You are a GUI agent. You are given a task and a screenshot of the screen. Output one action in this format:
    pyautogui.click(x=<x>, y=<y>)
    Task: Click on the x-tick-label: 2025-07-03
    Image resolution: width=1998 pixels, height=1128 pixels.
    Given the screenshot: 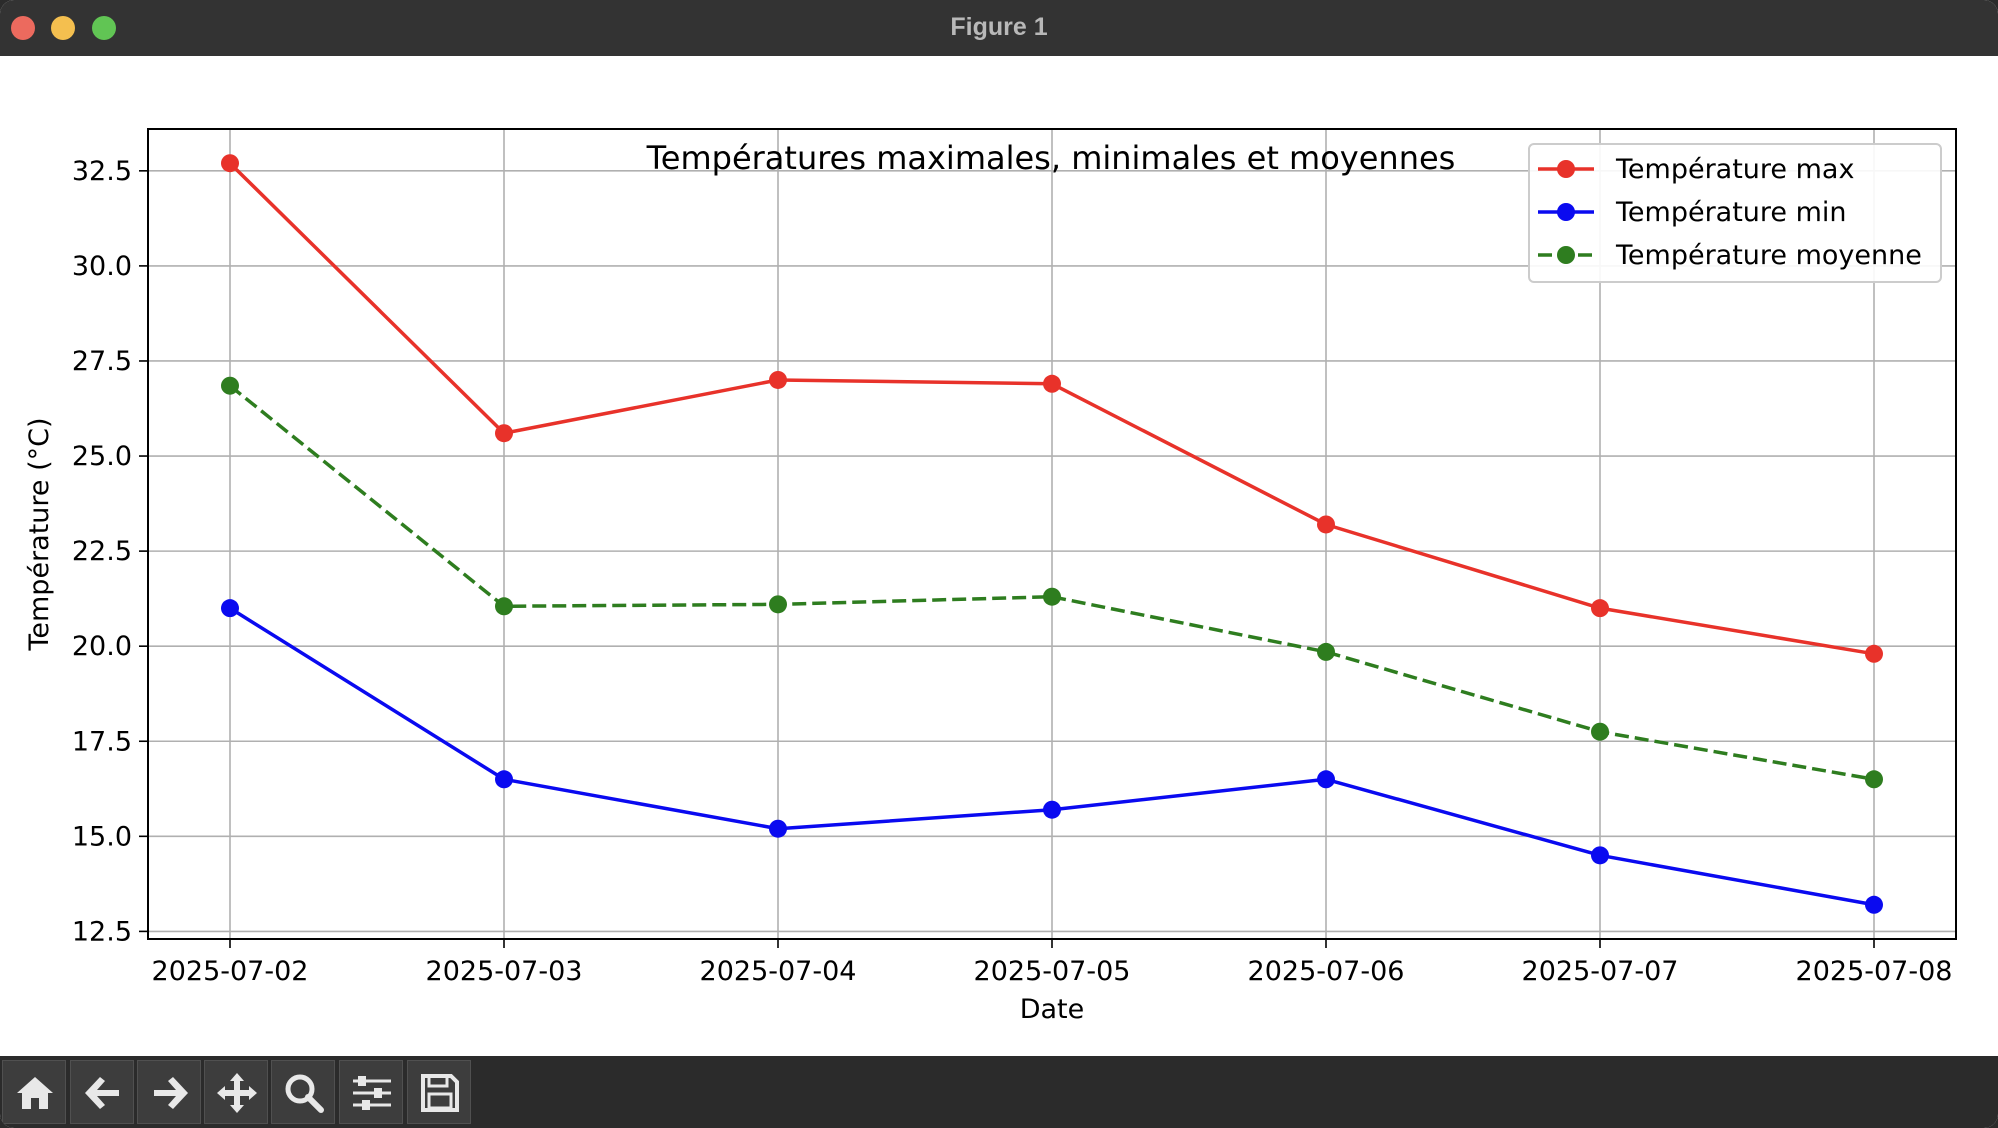 What is the action you would take?
    pyautogui.click(x=504, y=971)
    